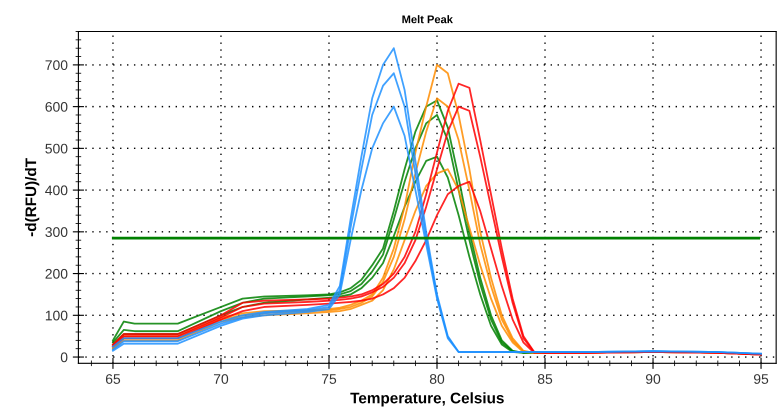 The width and height of the screenshot is (784, 420). Describe the element at coordinates (427, 399) in the screenshot. I see `x-axis-title: Temperature, Celsius` at that location.